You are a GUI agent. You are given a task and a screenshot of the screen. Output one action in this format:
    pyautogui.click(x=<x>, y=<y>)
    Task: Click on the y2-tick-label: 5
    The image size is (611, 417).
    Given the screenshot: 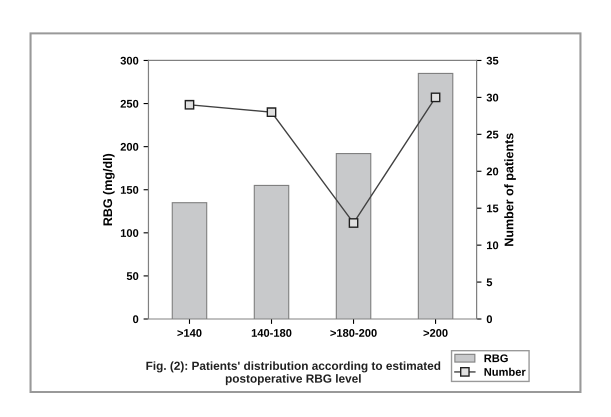 What is the action you would take?
    pyautogui.click(x=489, y=282)
    